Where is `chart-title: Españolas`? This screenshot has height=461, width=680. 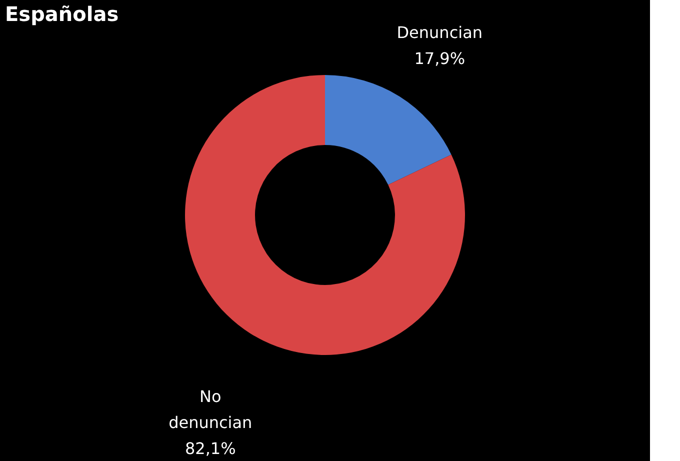
chart-title: Españolas is located at coordinates (62, 14).